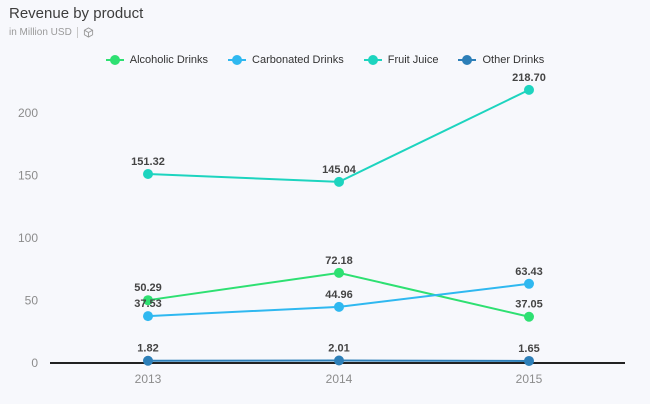 This screenshot has width=650, height=404. What do you see at coordinates (147, 349) in the screenshot?
I see `data-label: 1.82` at bounding box center [147, 349].